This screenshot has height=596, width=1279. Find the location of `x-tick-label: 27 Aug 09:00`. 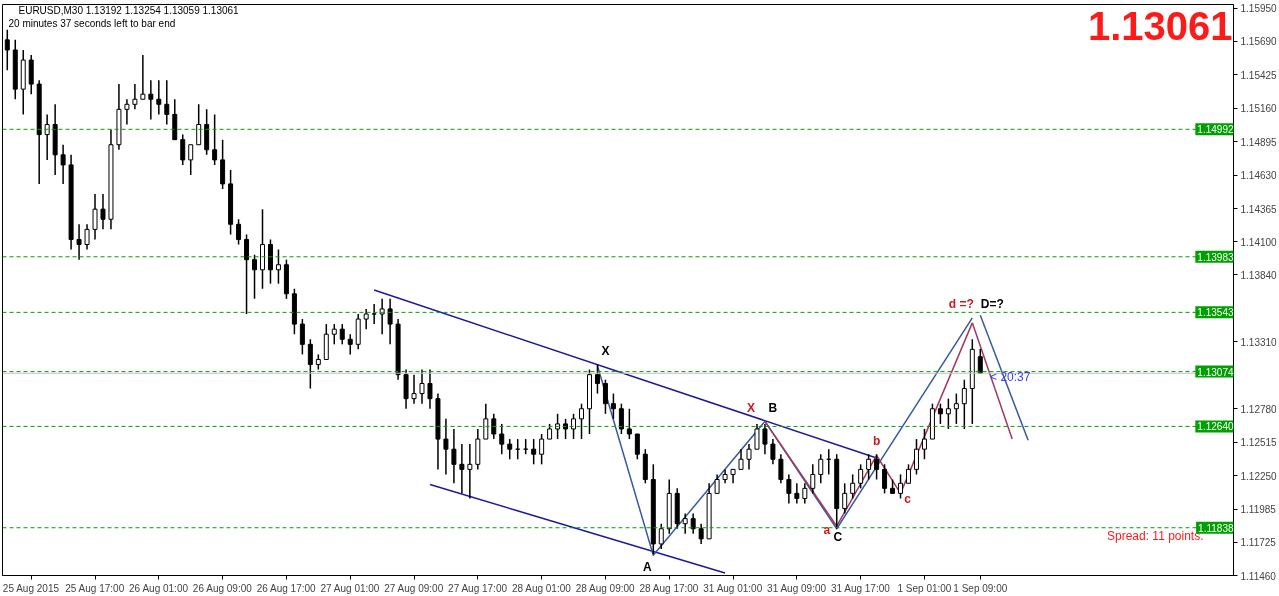

x-tick-label: 27 Aug 09:00 is located at coordinates (414, 588).